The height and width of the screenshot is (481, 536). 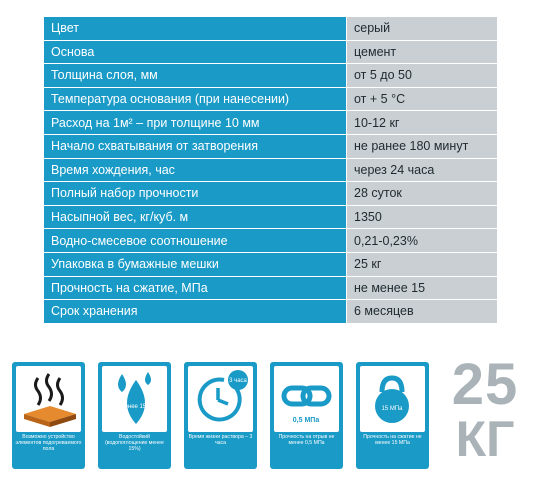 I want to click on spec-row: Время хождения, час через 24 часа, so click(x=270, y=170).